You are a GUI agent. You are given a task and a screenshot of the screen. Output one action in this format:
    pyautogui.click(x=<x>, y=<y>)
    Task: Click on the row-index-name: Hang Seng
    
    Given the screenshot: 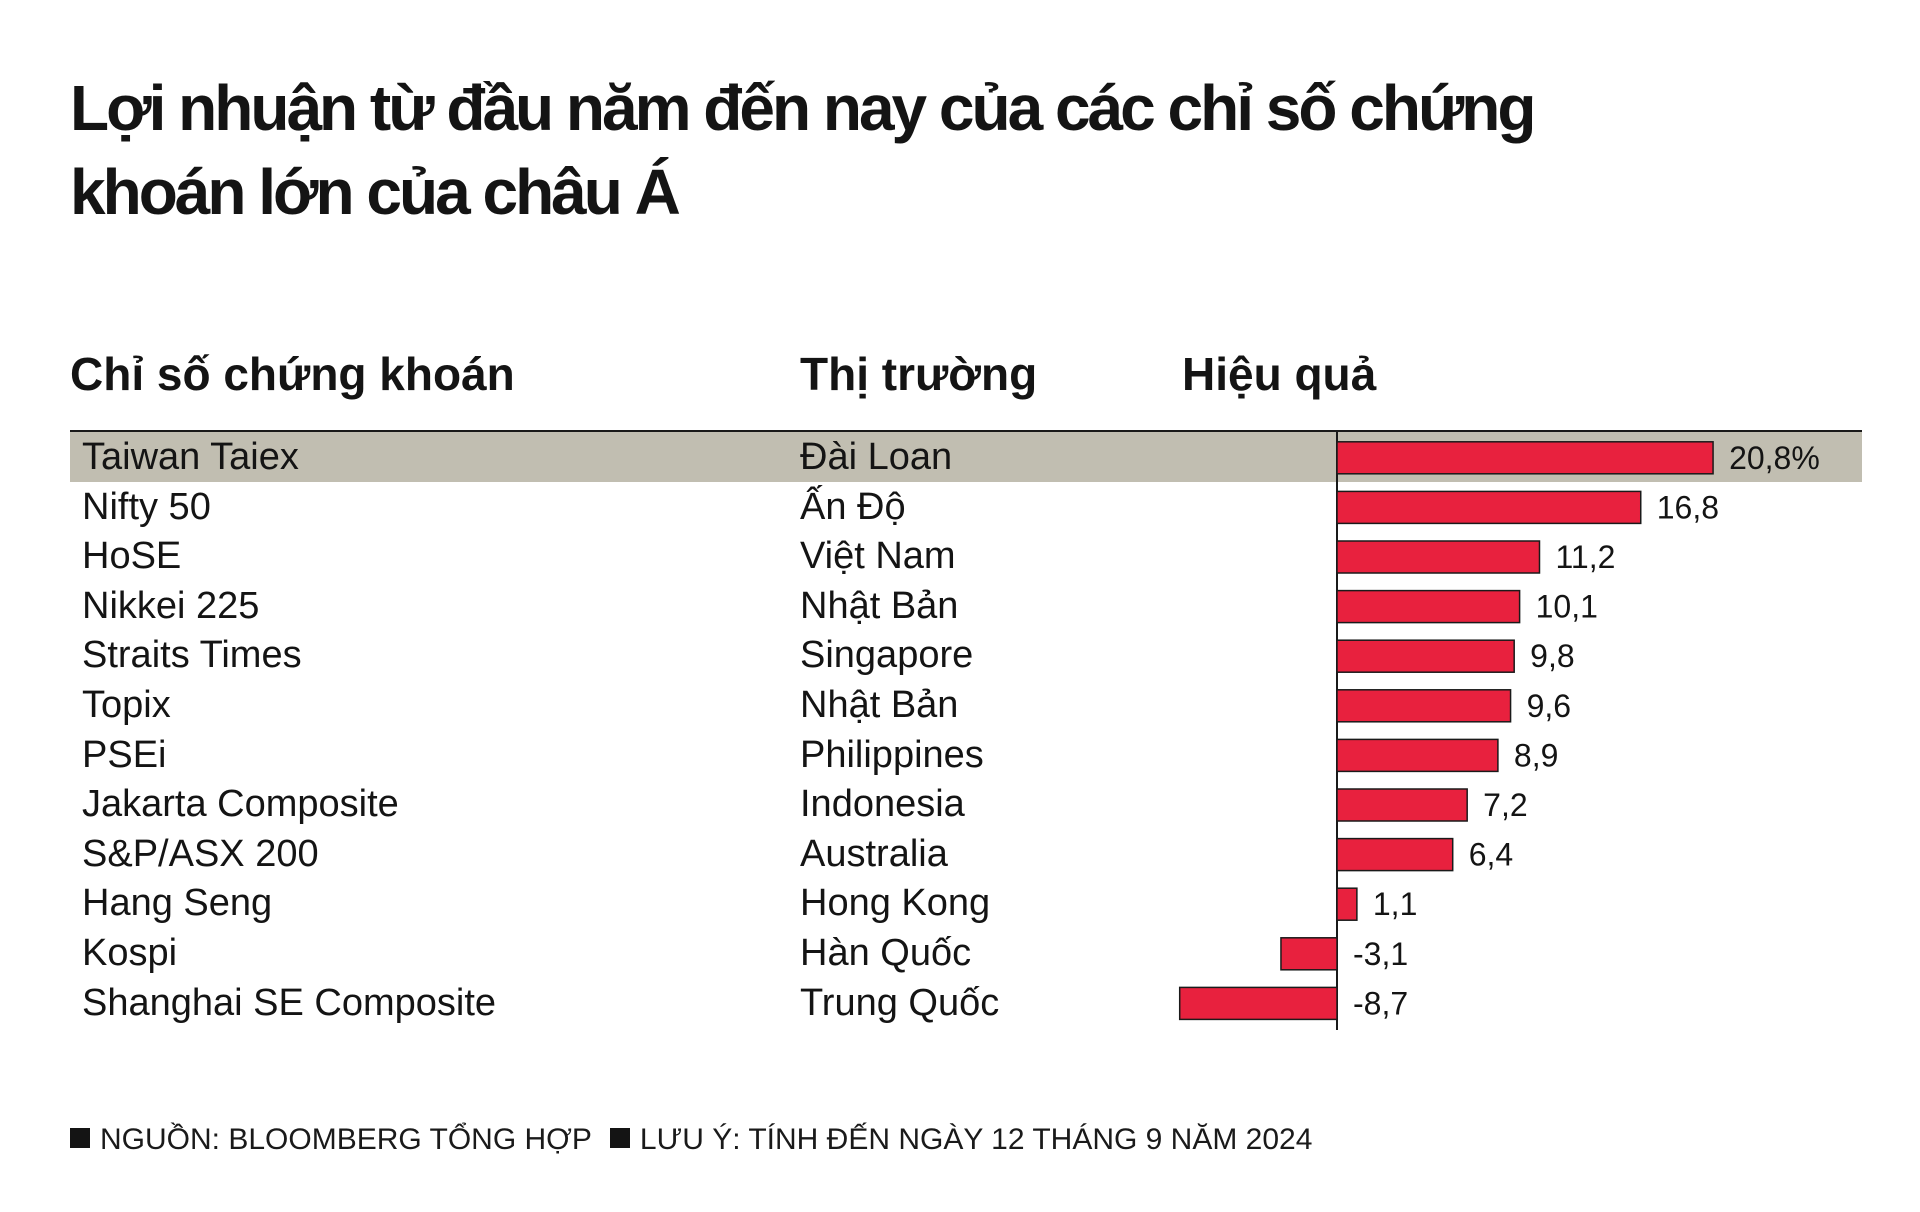 What is the action you would take?
    pyautogui.click(x=177, y=903)
    